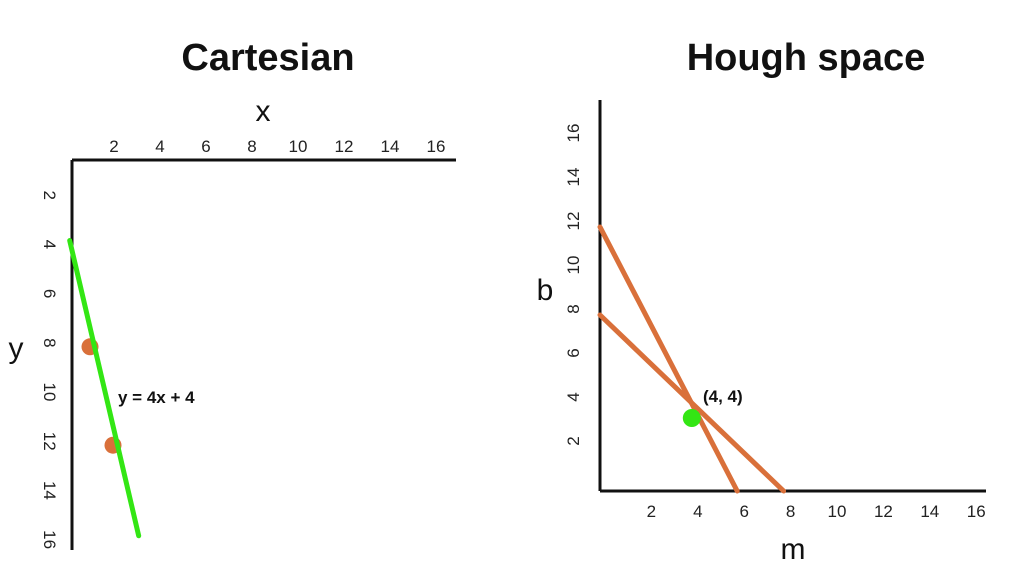 This screenshot has height=581, width=1010. What do you see at coordinates (49, 441) in the screenshot?
I see `cartesian-y-tick-label: 12` at bounding box center [49, 441].